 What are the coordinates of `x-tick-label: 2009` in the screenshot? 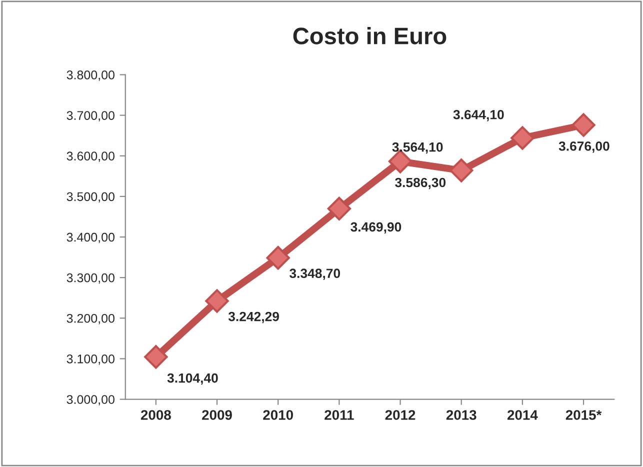 It's located at (217, 415).